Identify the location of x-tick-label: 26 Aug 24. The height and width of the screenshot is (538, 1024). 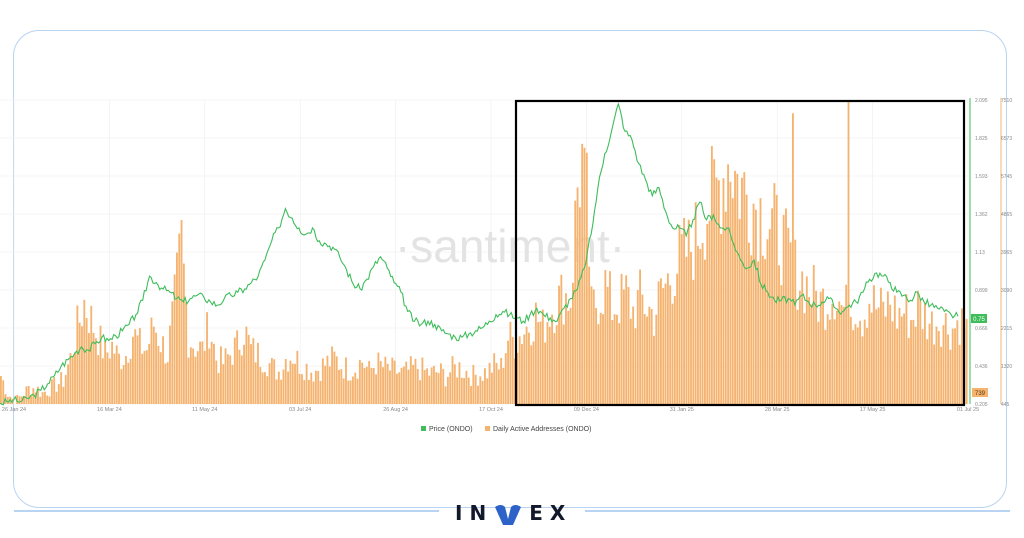
(395, 410).